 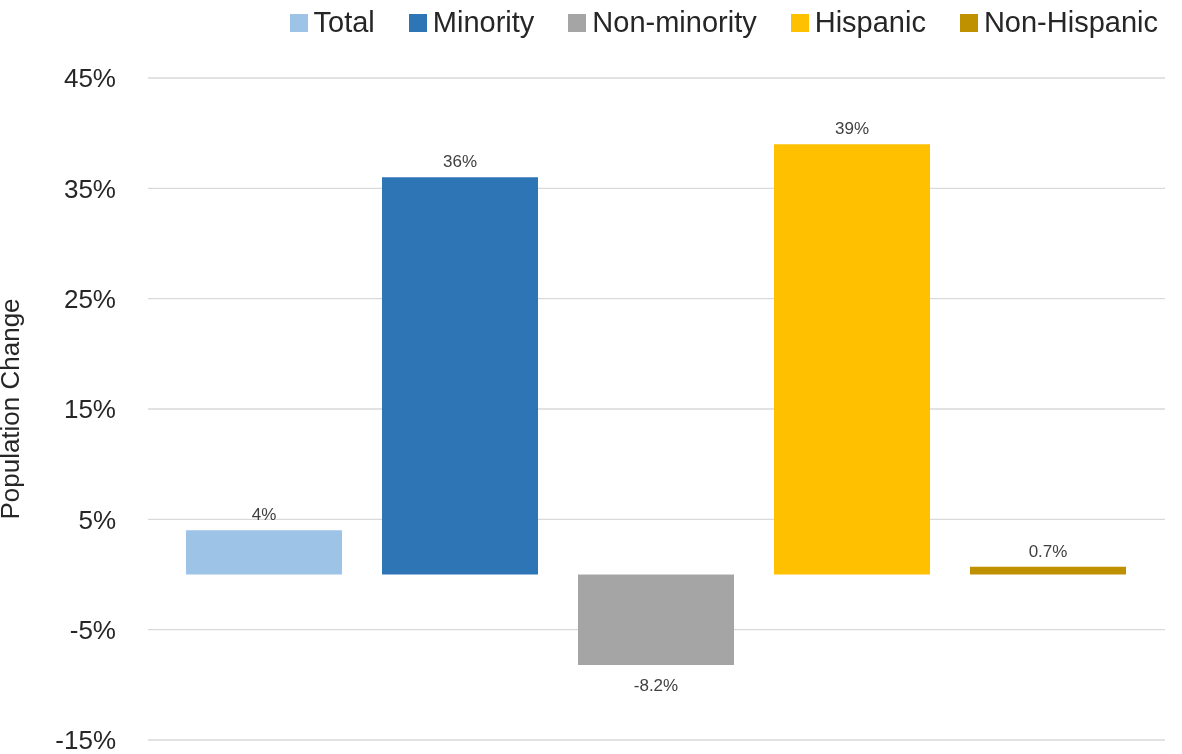 What do you see at coordinates (97, 519) in the screenshot?
I see `y-tick-label: 5%` at bounding box center [97, 519].